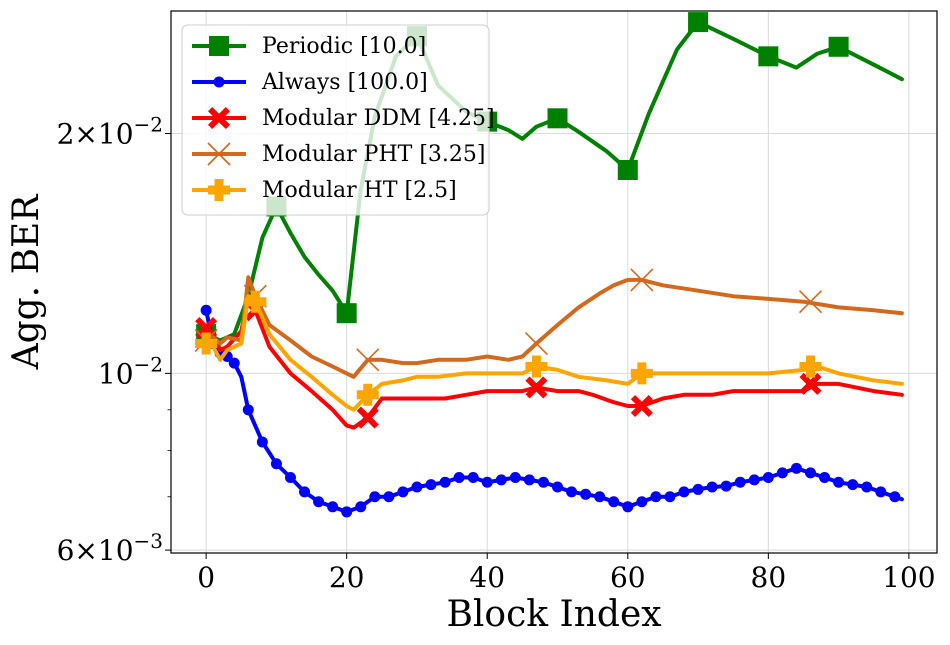 This screenshot has height=645, width=950. I want to click on y-tick-mantissa: 6, so click(66, 550).